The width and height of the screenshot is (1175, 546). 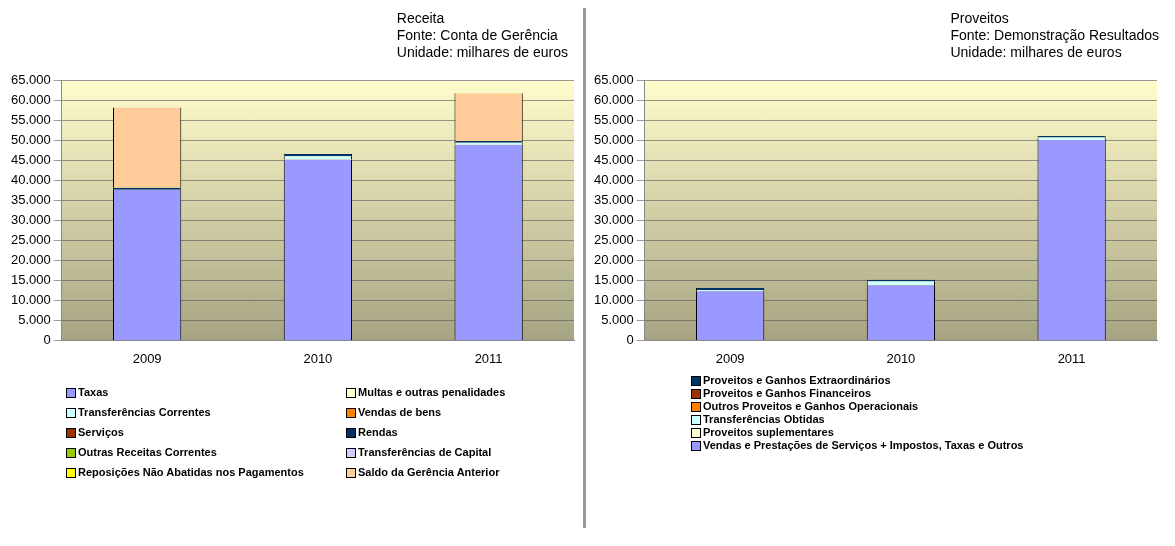 I want to click on legend-label: Transferências Correntes, so click(x=144, y=412).